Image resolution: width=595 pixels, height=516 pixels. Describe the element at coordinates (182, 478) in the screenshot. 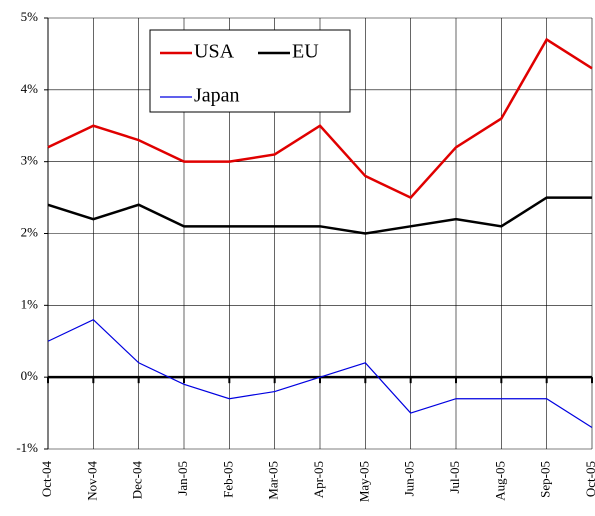

I see `x-tick-label: Jan-05` at that location.